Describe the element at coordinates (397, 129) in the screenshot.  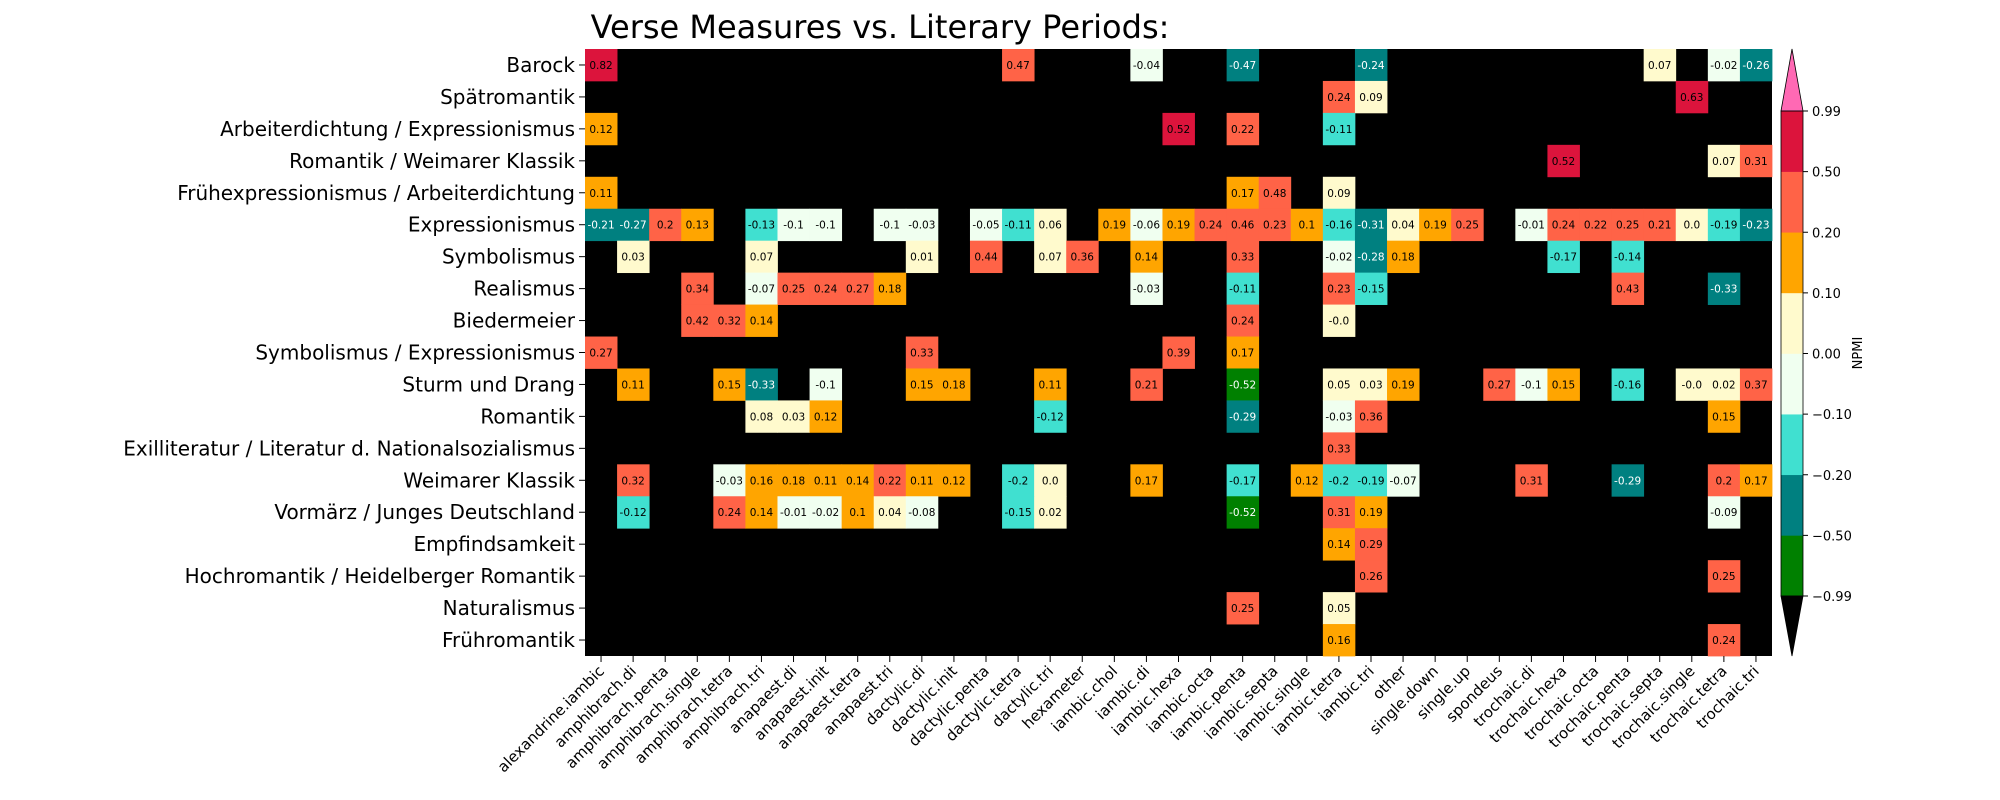
I see `row-label: Arbeiterdichtung / Expressionismus` at that location.